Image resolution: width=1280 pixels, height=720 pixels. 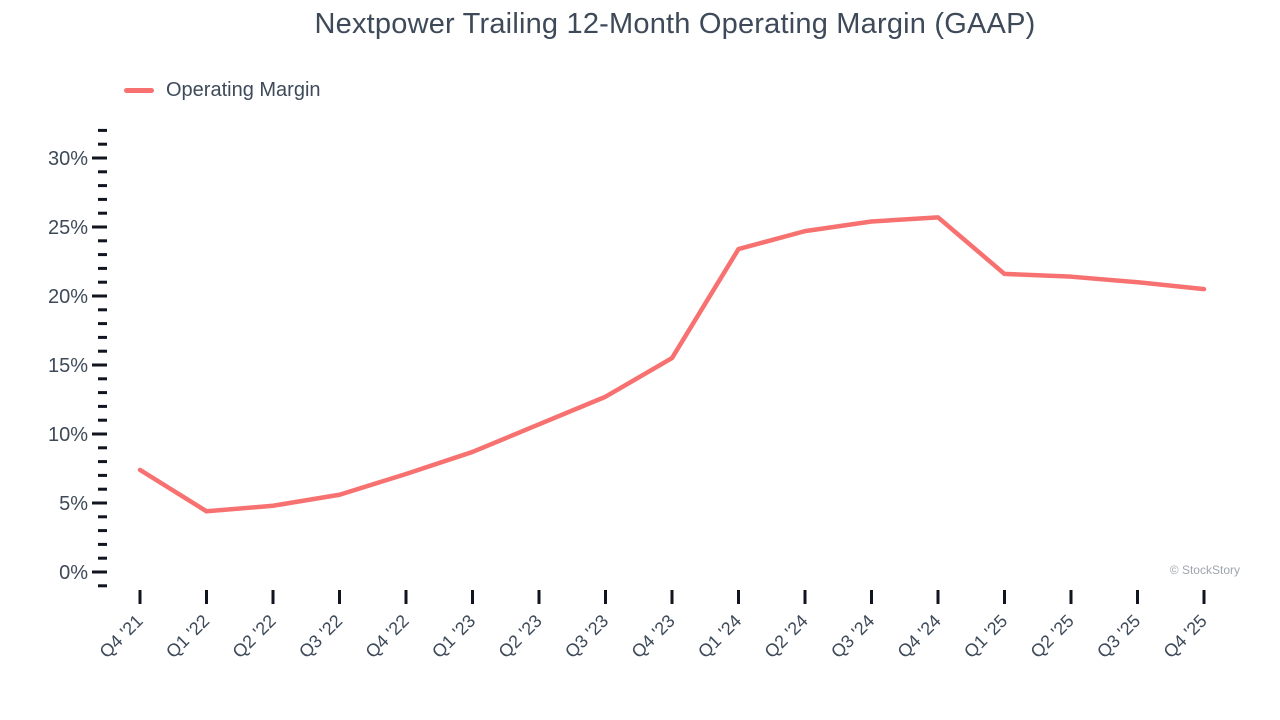 What do you see at coordinates (453, 636) in the screenshot?
I see `x-axis-tick-label: Q1 '23` at bounding box center [453, 636].